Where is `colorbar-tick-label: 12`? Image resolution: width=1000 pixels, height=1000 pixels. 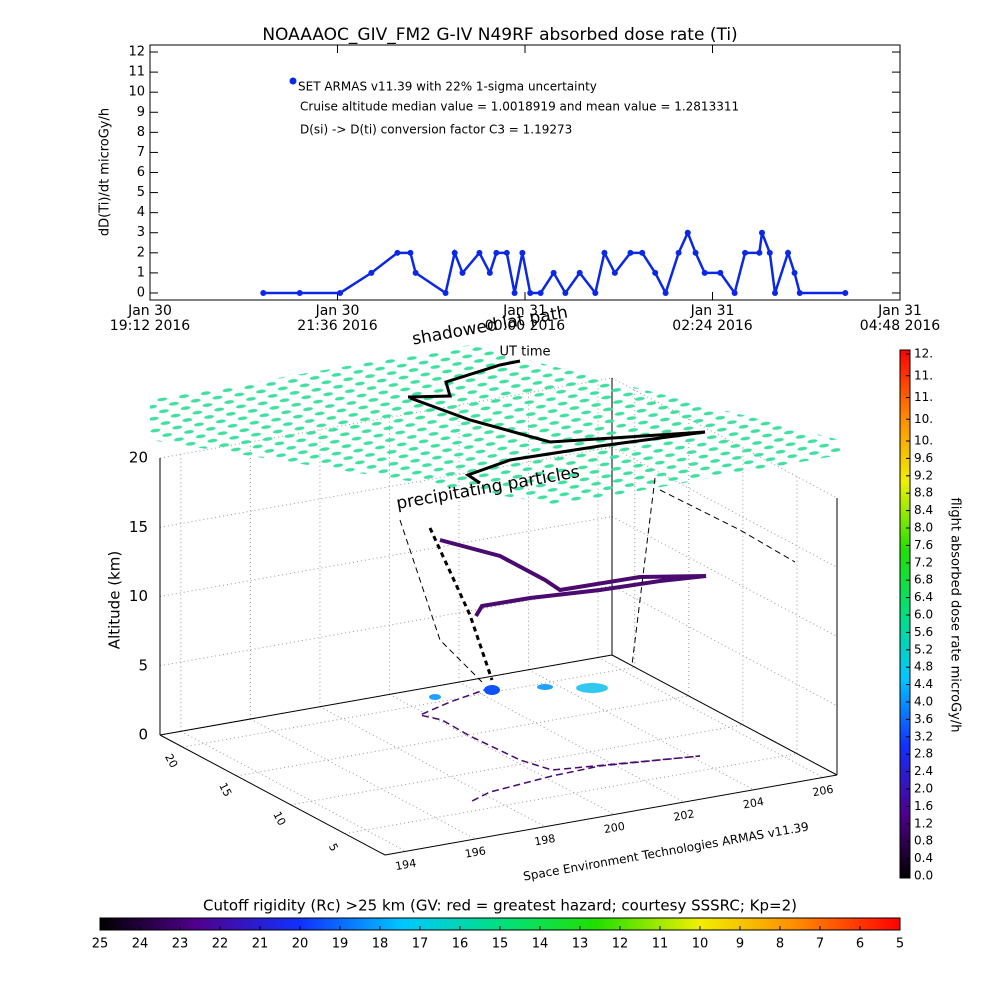 colorbar-tick-label: 12 is located at coordinates (620, 944).